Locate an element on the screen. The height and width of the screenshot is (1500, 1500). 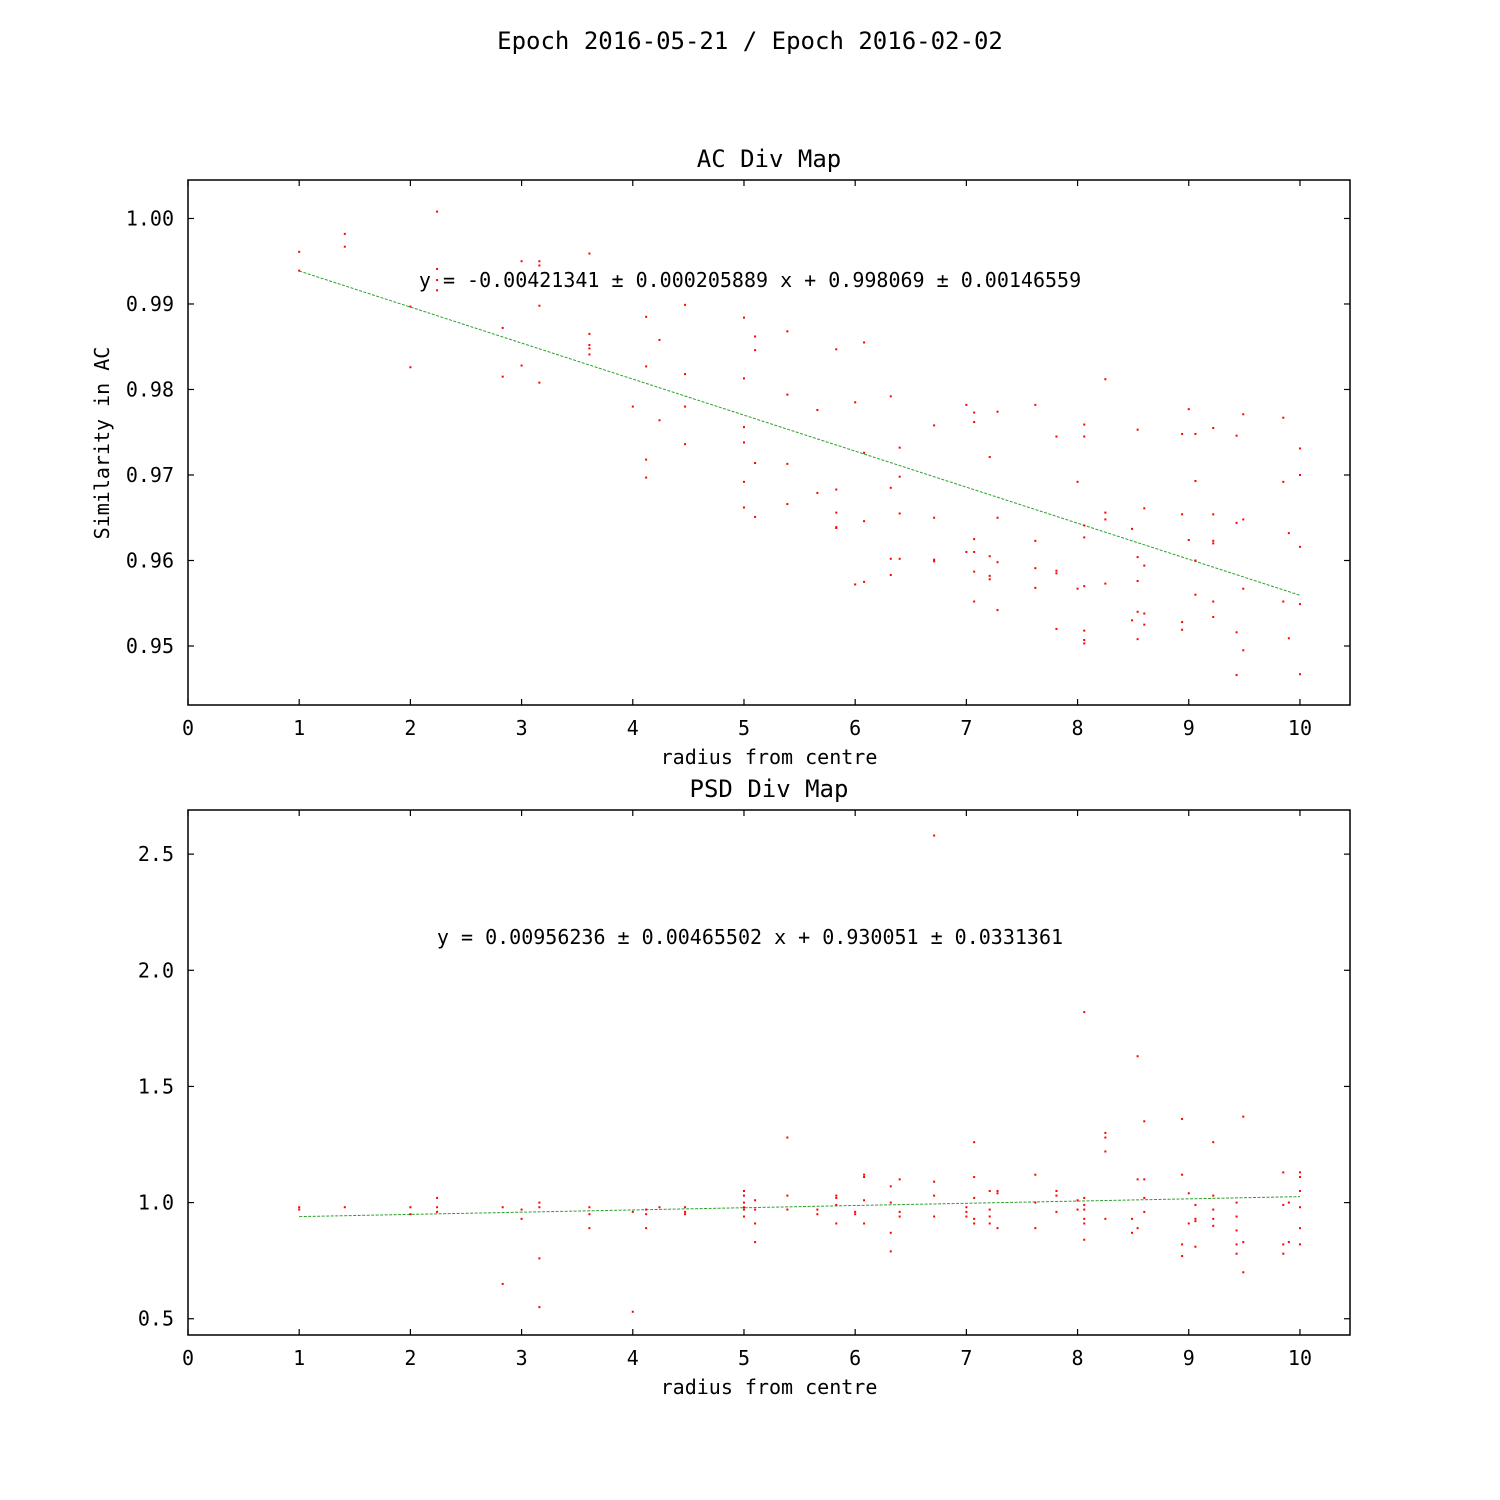
ac-x-tick-label: 1 is located at coordinates (299, 728).